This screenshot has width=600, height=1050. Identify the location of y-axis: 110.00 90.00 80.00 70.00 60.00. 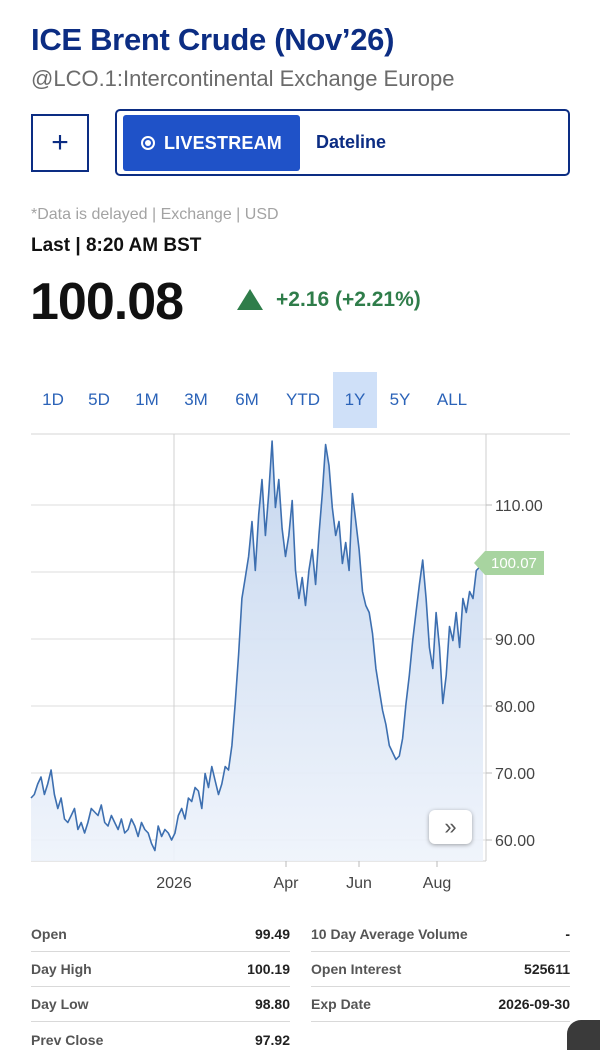
(514, 674).